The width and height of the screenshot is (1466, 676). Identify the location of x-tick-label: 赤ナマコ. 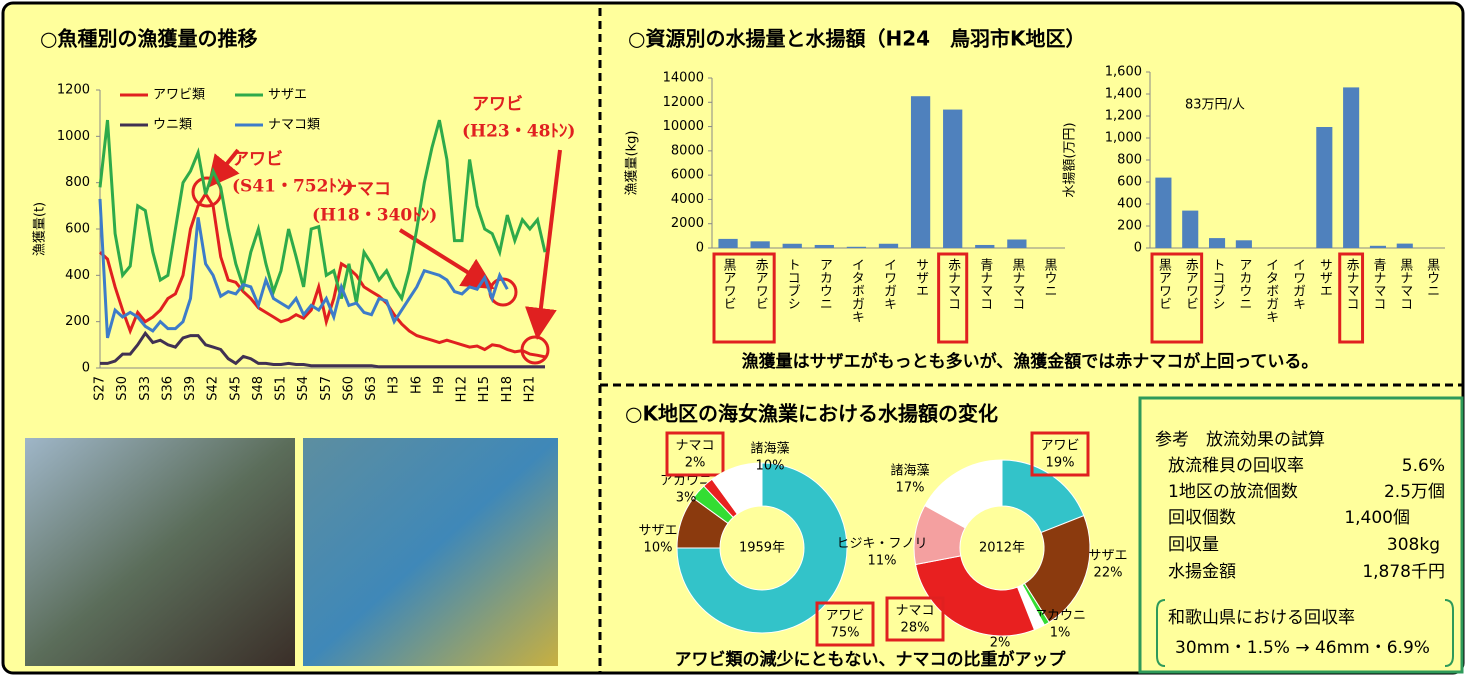
(1352, 284).